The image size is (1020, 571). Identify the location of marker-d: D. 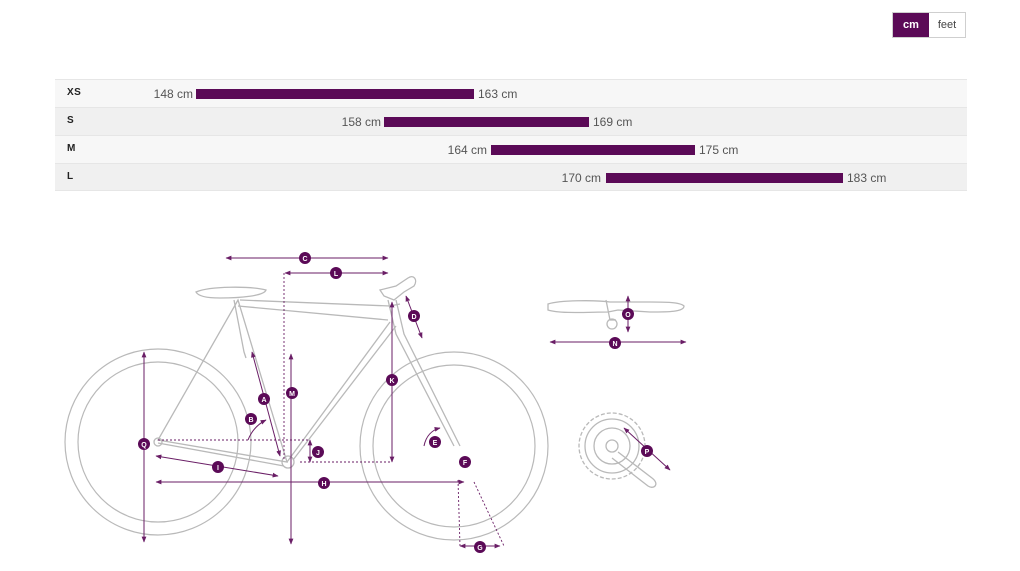
(414, 316).